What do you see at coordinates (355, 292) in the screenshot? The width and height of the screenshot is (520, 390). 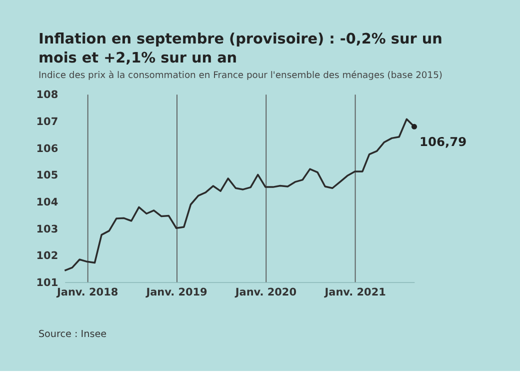 I see `x-tick-label: Janv. 2021` at bounding box center [355, 292].